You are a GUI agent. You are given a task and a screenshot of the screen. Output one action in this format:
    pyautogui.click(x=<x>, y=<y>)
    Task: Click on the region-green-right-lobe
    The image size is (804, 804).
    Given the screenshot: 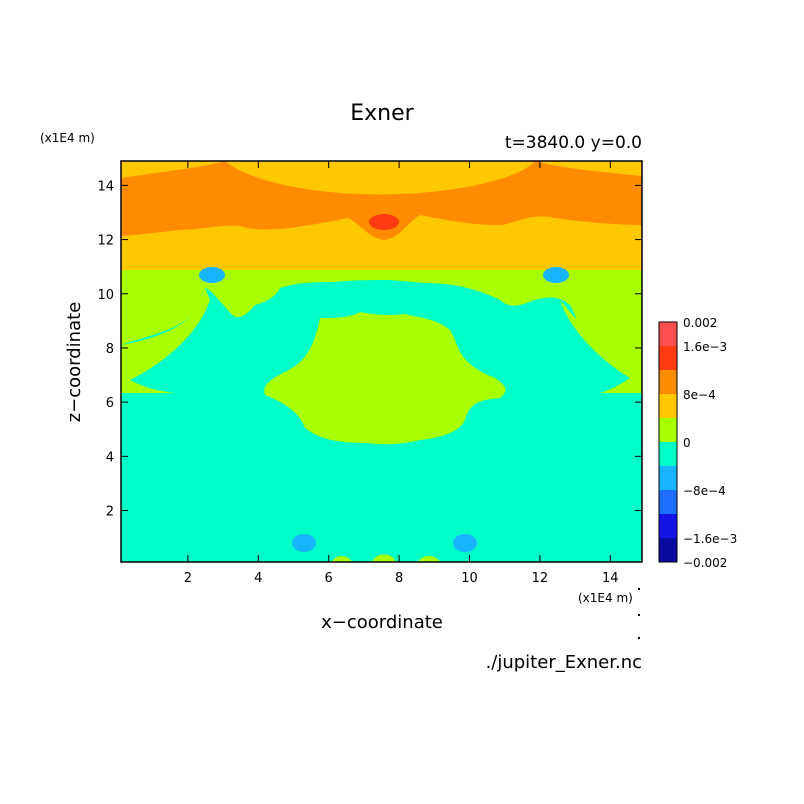 What is the action you would take?
    pyautogui.click(x=601, y=346)
    